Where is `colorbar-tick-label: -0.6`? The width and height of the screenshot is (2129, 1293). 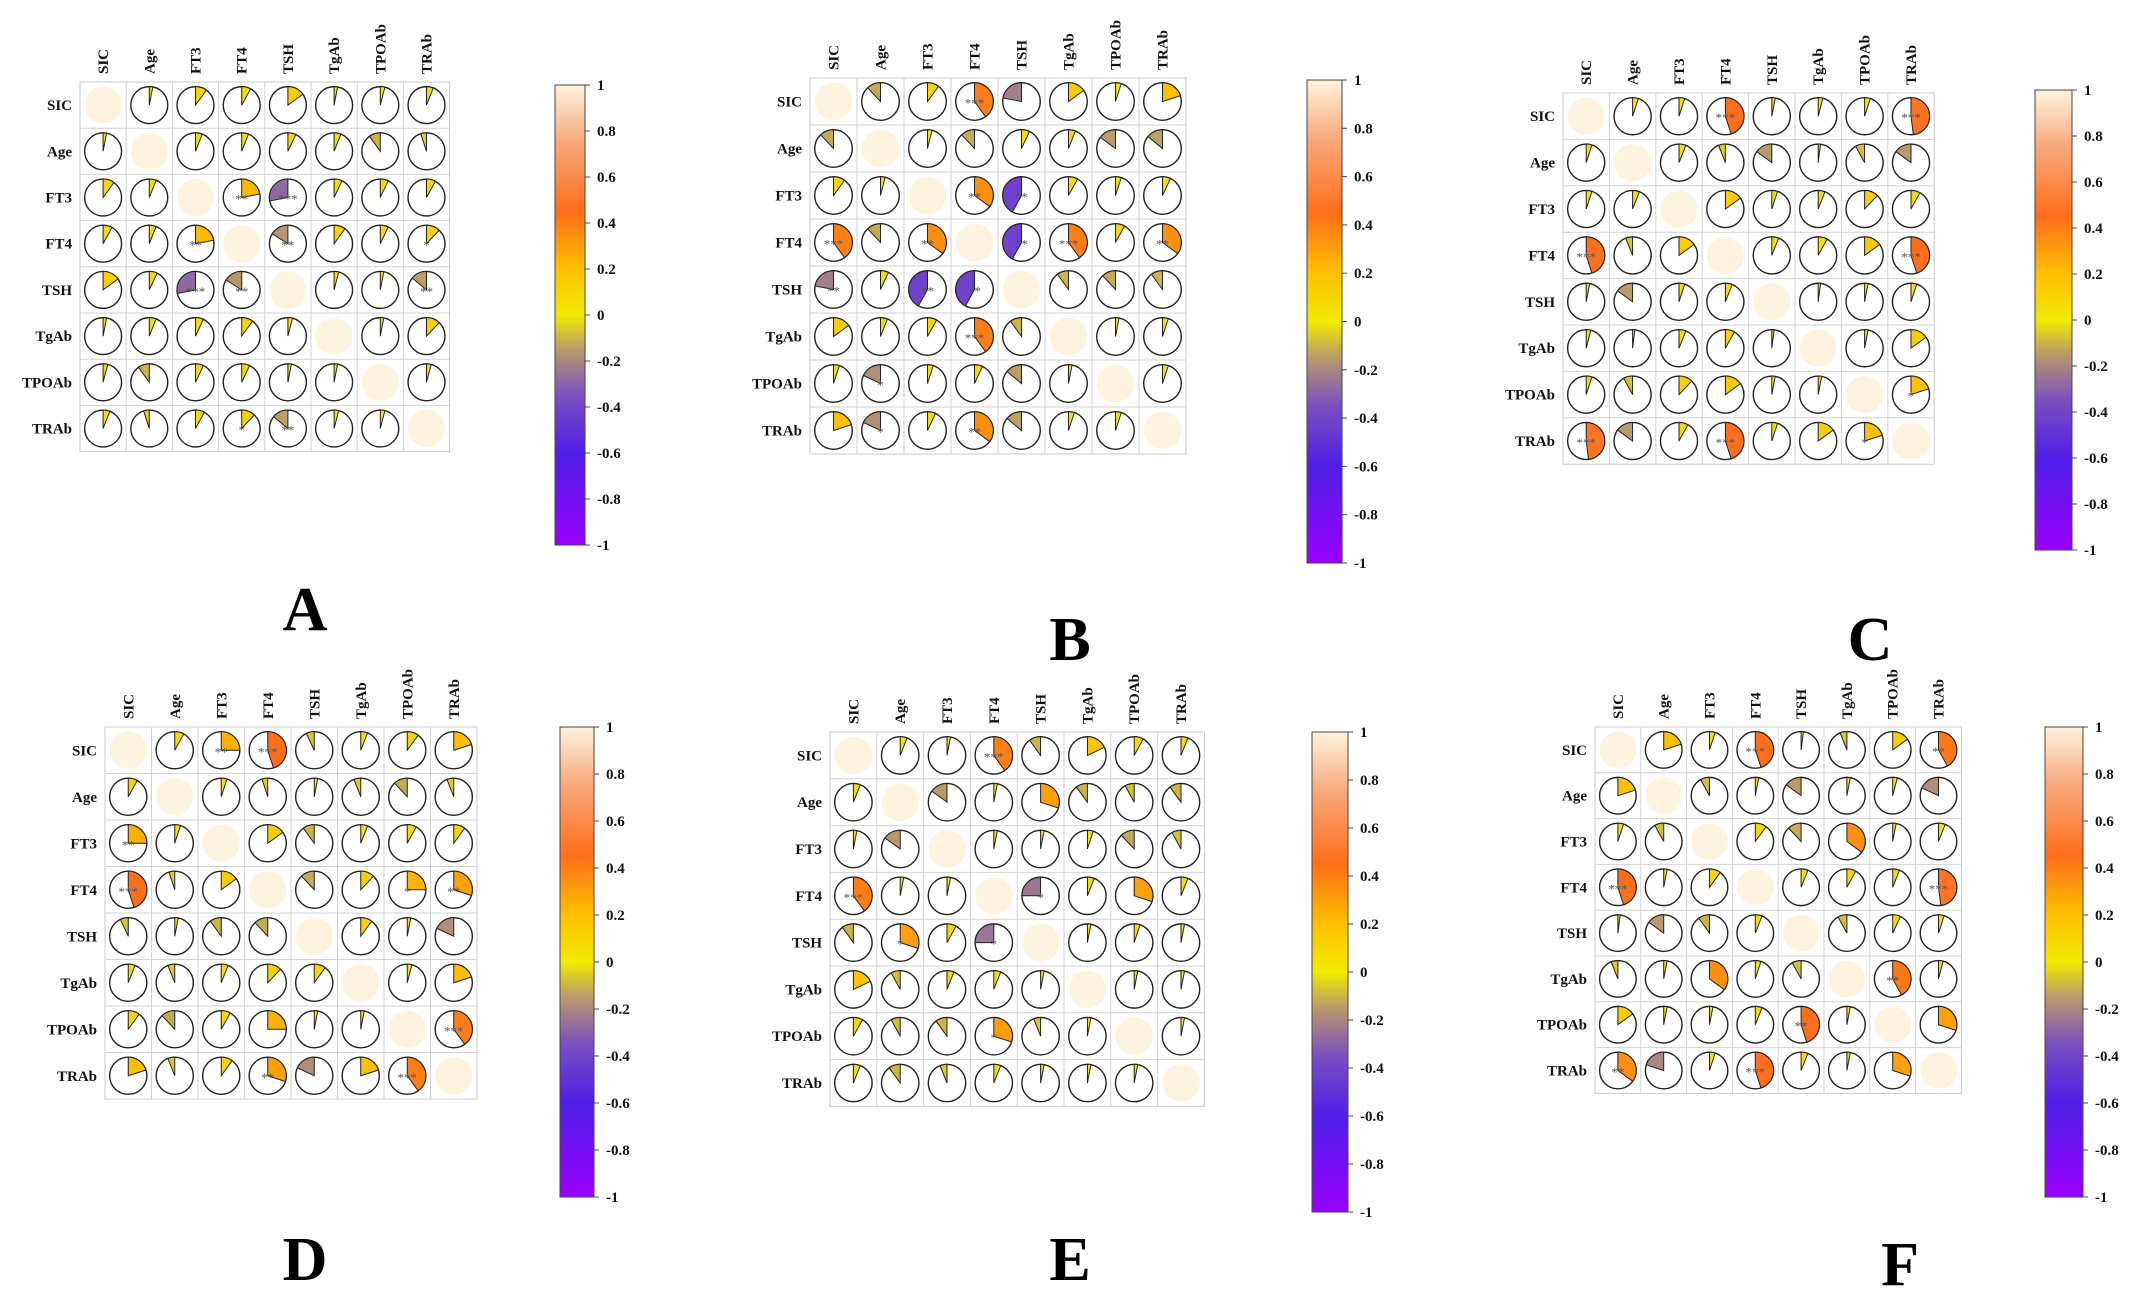
colorbar-tick-label: -0.6 is located at coordinates (618, 1104).